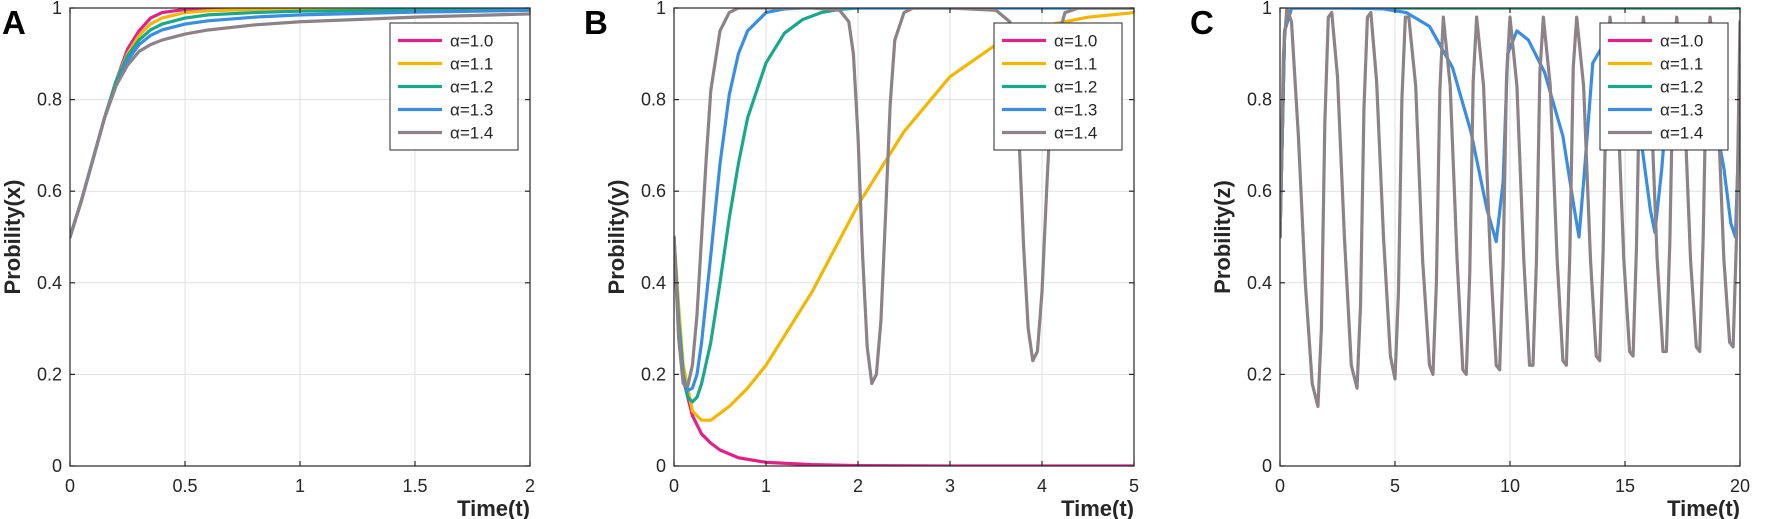 This screenshot has width=1772, height=519. Describe the element at coordinates (950, 486) in the screenshot. I see `x-tick-label: 3` at that location.